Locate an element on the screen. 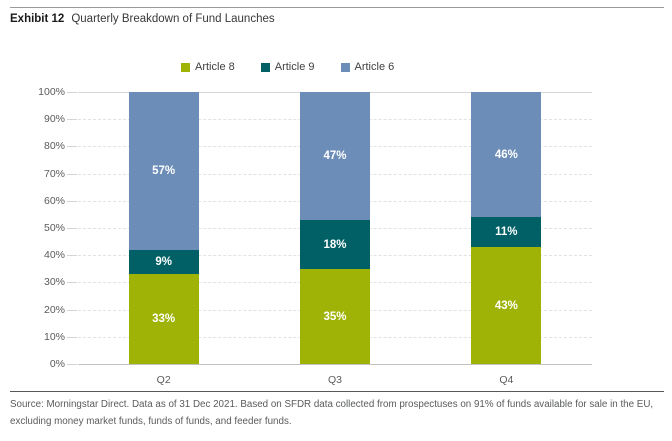 Image resolution: width=672 pixels, height=441 pixels. legend-label: Article 8 is located at coordinates (215, 67).